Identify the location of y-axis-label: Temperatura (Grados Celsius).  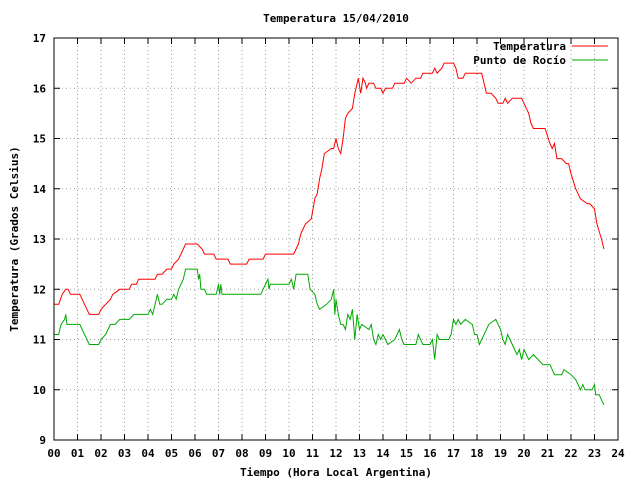
(14, 238).